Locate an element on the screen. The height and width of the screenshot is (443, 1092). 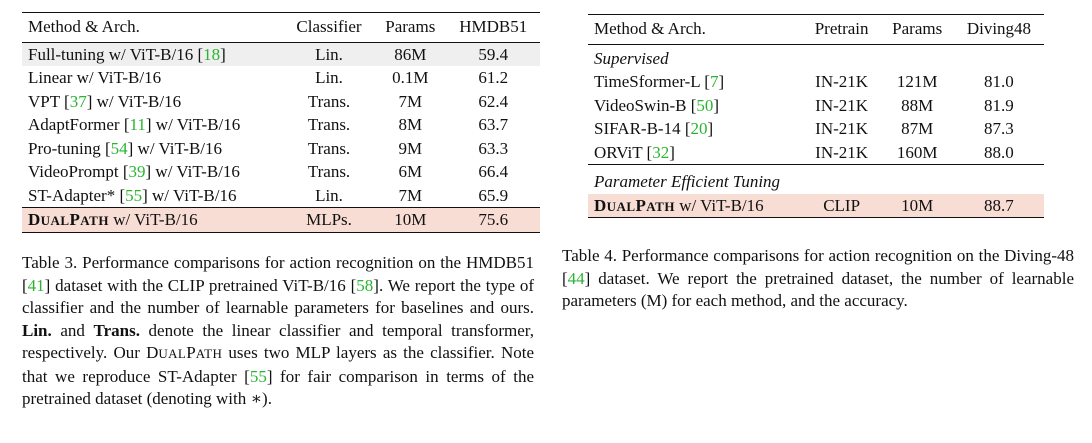
table-row: AdaptFormer [11] w/ ViT-B/16 Trans. 8M 63.7 is located at coordinates (281, 125).